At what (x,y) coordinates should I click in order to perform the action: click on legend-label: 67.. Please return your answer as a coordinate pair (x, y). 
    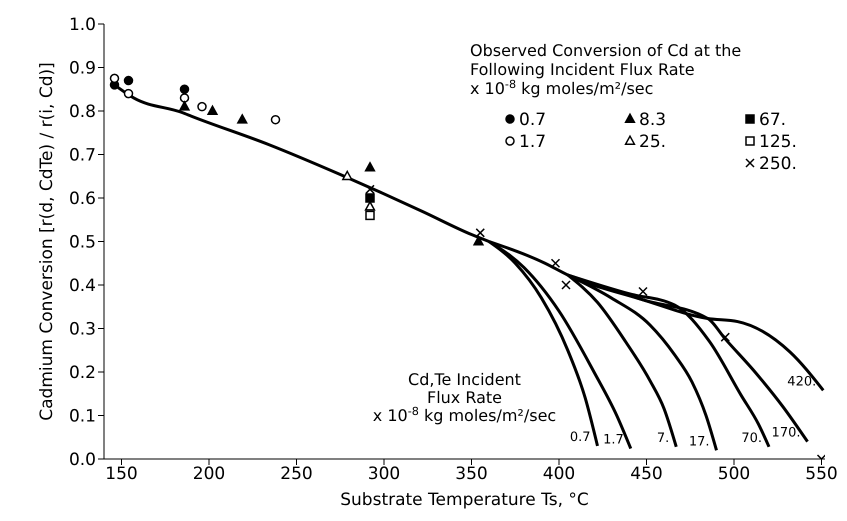
    Looking at the image, I should click on (772, 120).